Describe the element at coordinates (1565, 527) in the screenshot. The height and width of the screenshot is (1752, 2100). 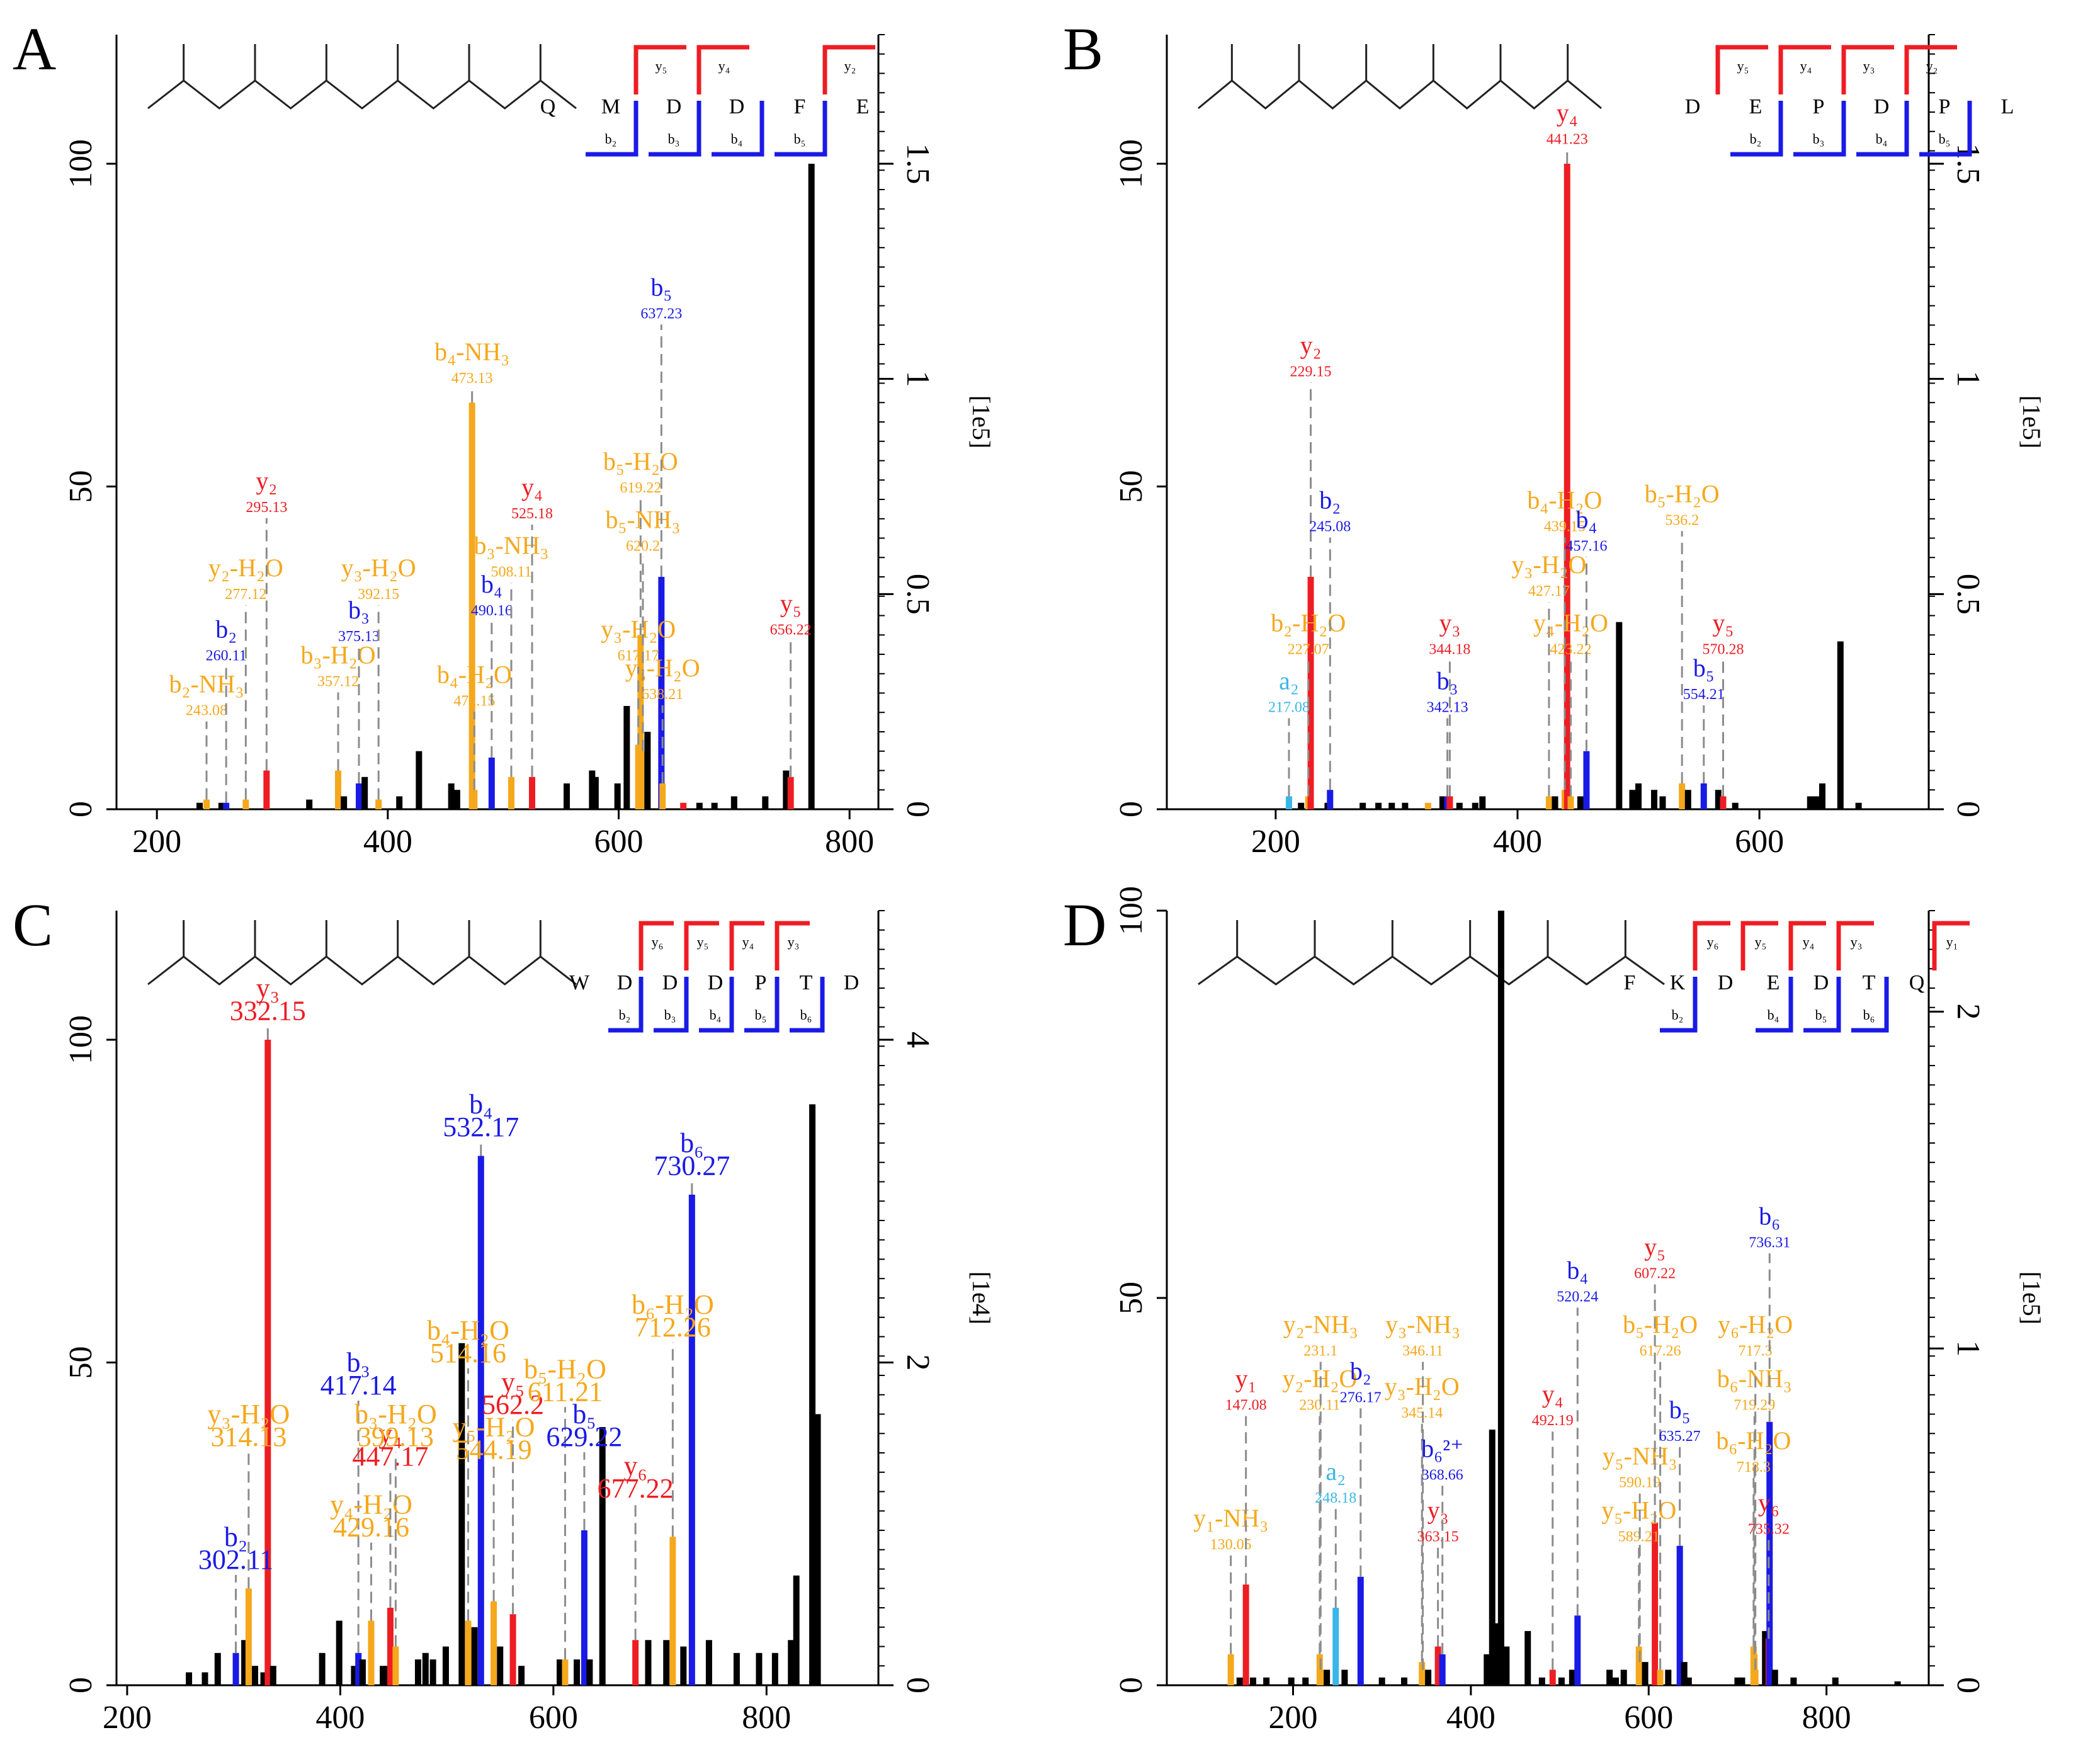
I see `ion-mz-label: 439.15` at that location.